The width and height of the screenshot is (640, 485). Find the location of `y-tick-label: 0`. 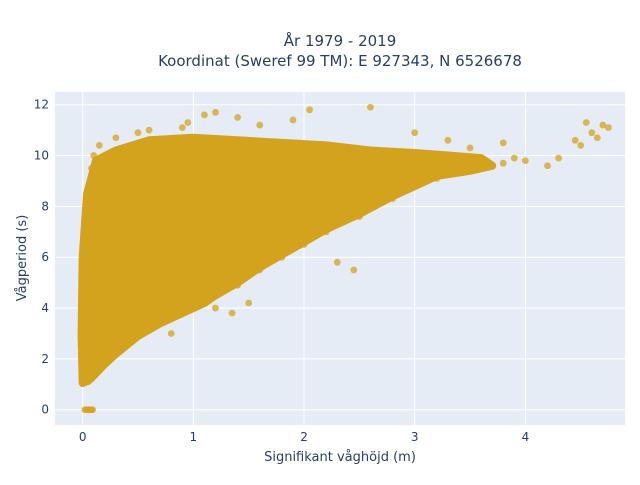

y-tick-label: 0 is located at coordinates (45, 410).